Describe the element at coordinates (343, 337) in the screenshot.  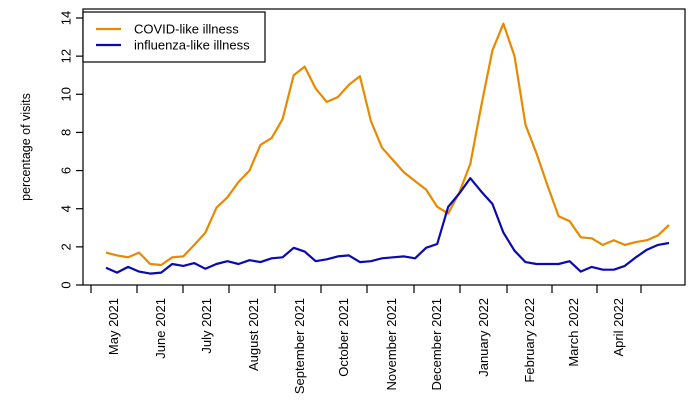
I see `x-tick-label: October 2021` at that location.